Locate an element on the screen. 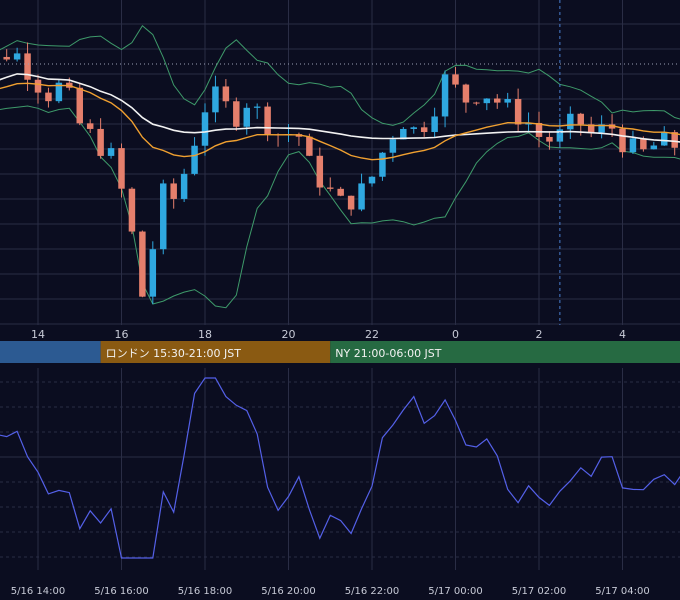 This screenshot has width=680, height=600. osc-x-tick-label: 5/16 20:00 is located at coordinates (288, 591).